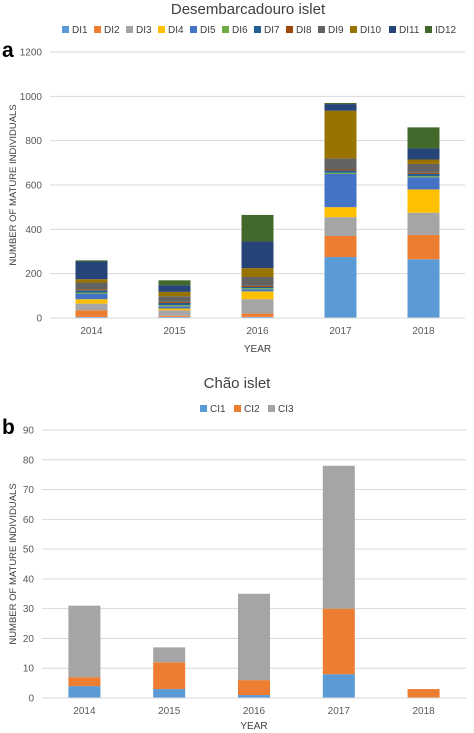 This screenshot has width=474, height=733. I want to click on bar-segment-di2-2017, so click(340, 246).